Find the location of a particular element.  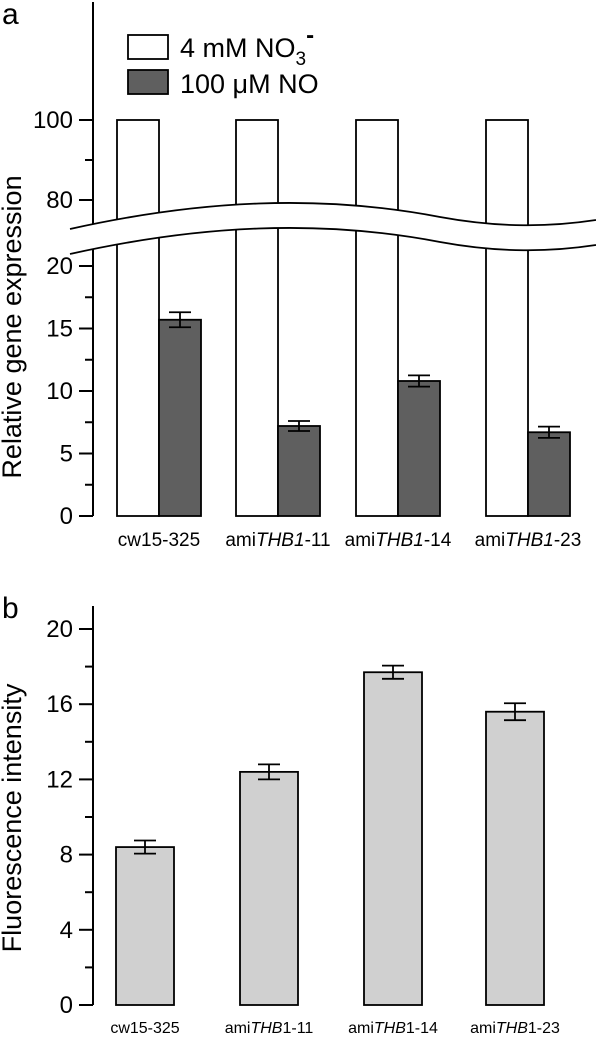

y-tick-label-b: 16 is located at coordinates (59, 704).